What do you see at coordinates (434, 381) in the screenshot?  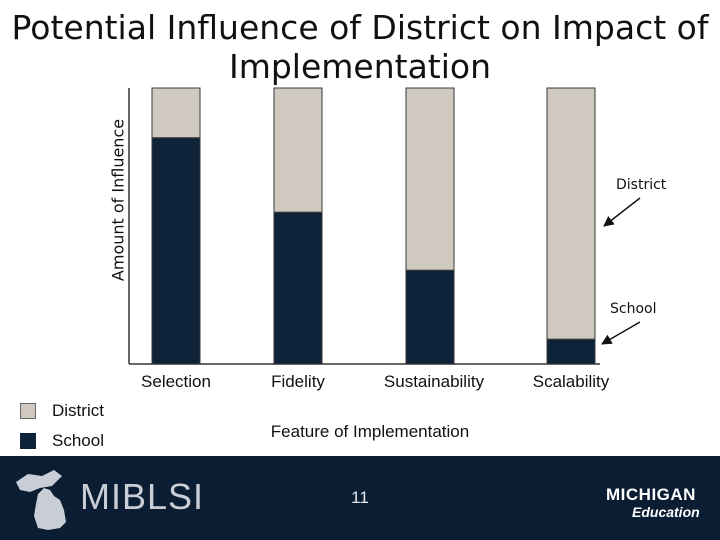 I see `x-tick-label: Sustainability` at bounding box center [434, 381].